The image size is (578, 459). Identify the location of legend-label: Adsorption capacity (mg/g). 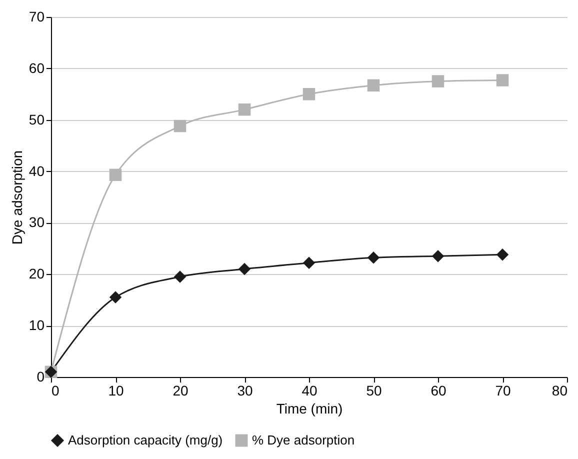
(145, 440).